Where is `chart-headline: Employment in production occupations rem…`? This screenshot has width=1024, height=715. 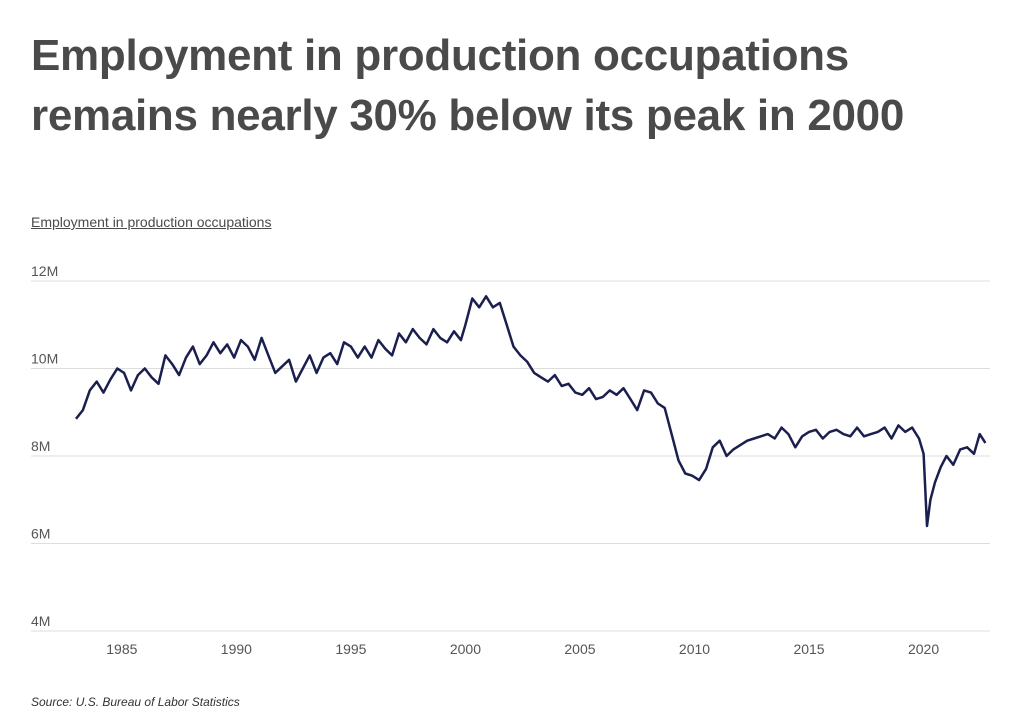
chart-headline: Employment in production occupations rem… is located at coordinates (468, 85).